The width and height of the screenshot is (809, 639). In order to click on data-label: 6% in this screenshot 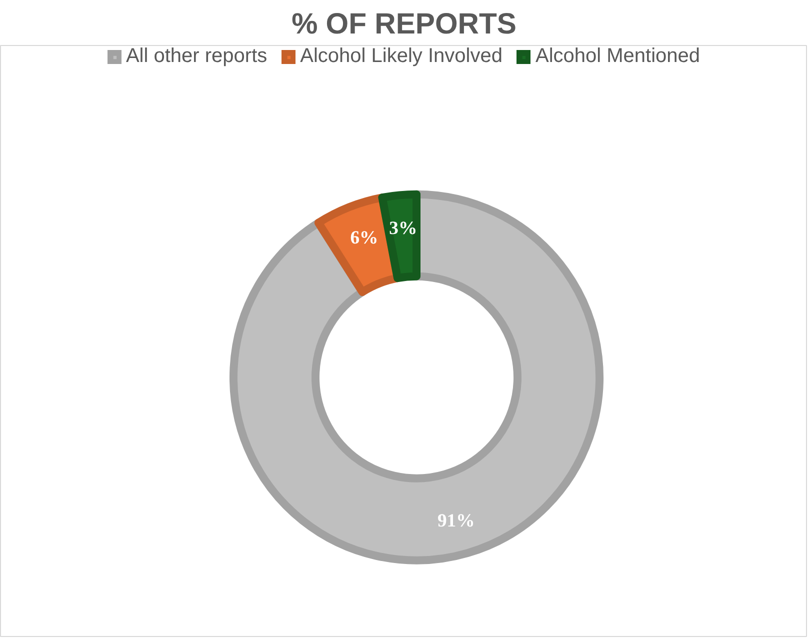, I will do `click(364, 238)`.